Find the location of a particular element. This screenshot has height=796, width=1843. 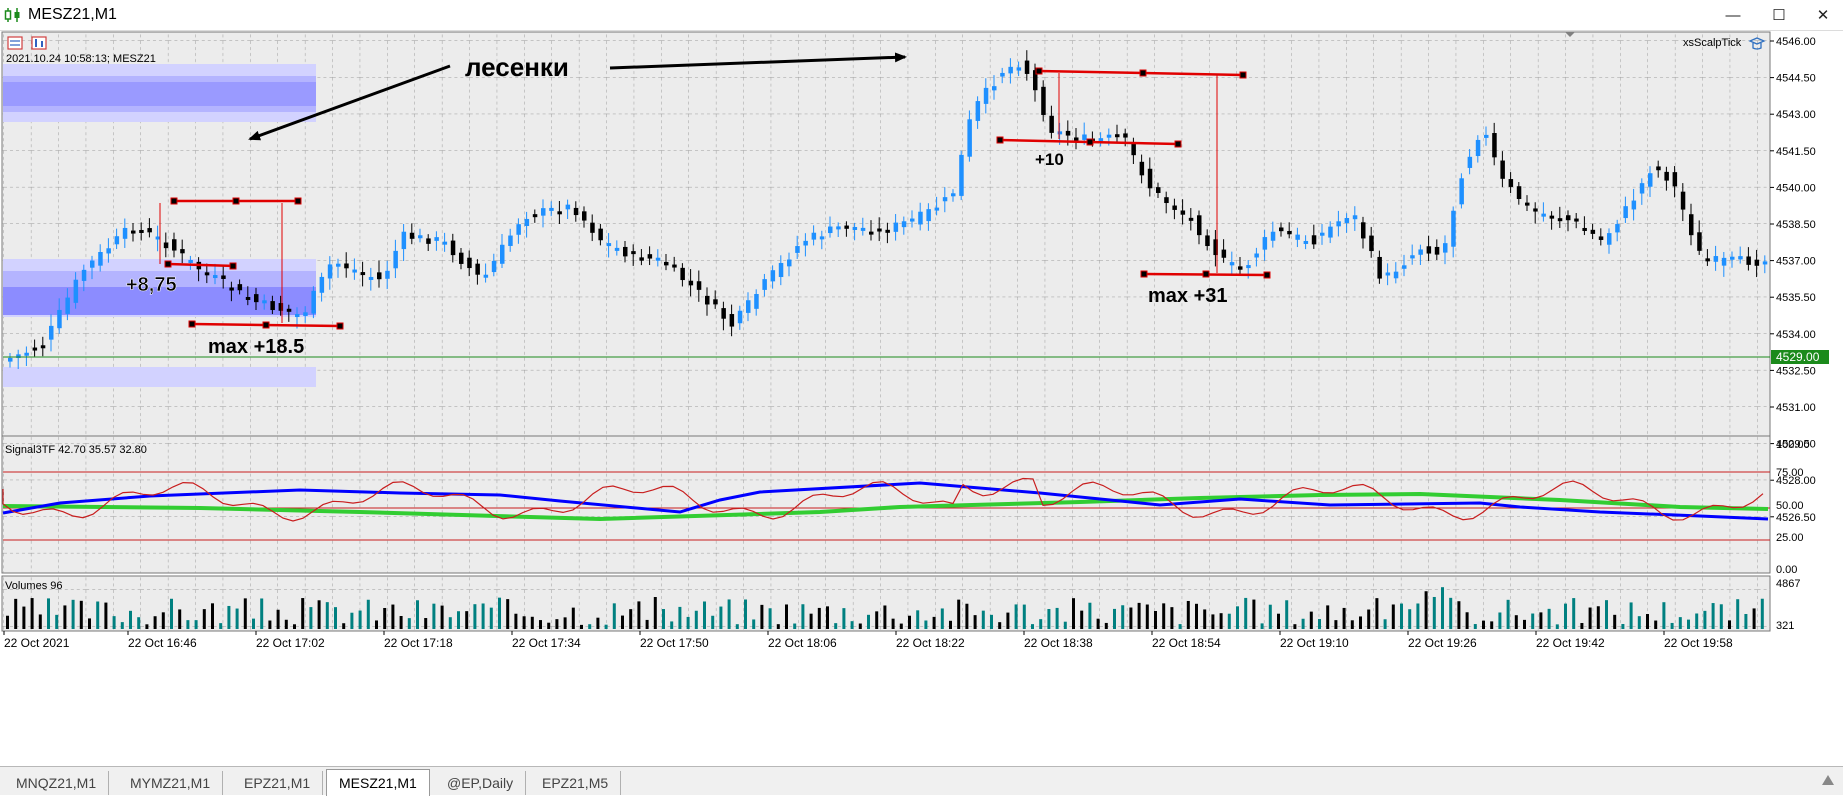

tab-epz21-m1: EPZ21,M1 is located at coordinates (278, 783).